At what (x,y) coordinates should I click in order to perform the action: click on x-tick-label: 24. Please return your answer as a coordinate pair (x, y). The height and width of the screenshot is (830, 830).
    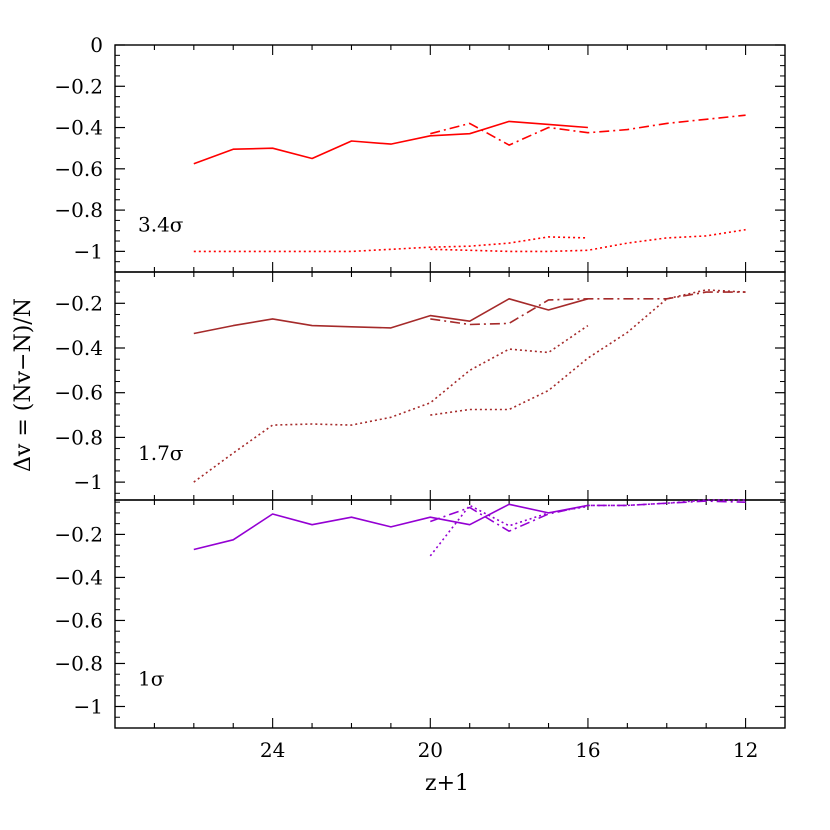
    Looking at the image, I should click on (272, 750).